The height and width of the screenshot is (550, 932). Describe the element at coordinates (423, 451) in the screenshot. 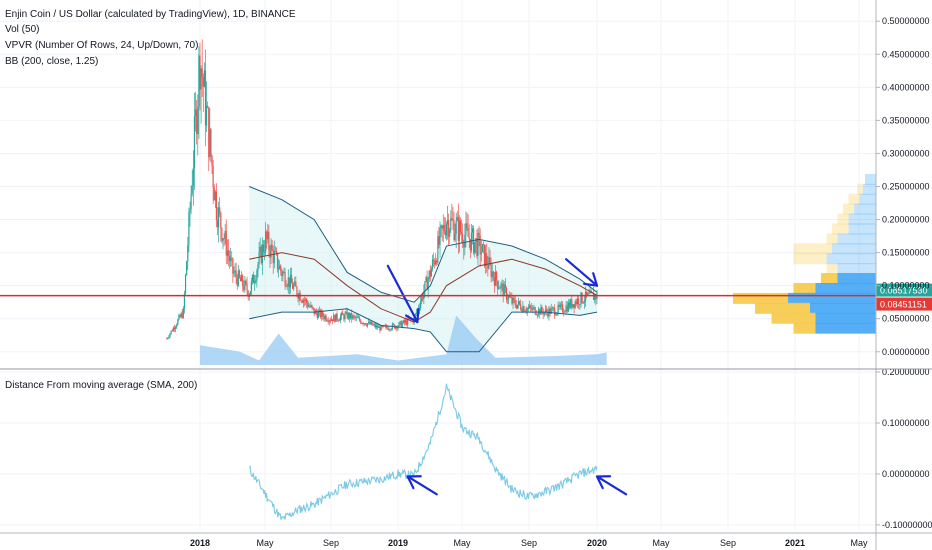

I see `indicator-series-line` at that location.